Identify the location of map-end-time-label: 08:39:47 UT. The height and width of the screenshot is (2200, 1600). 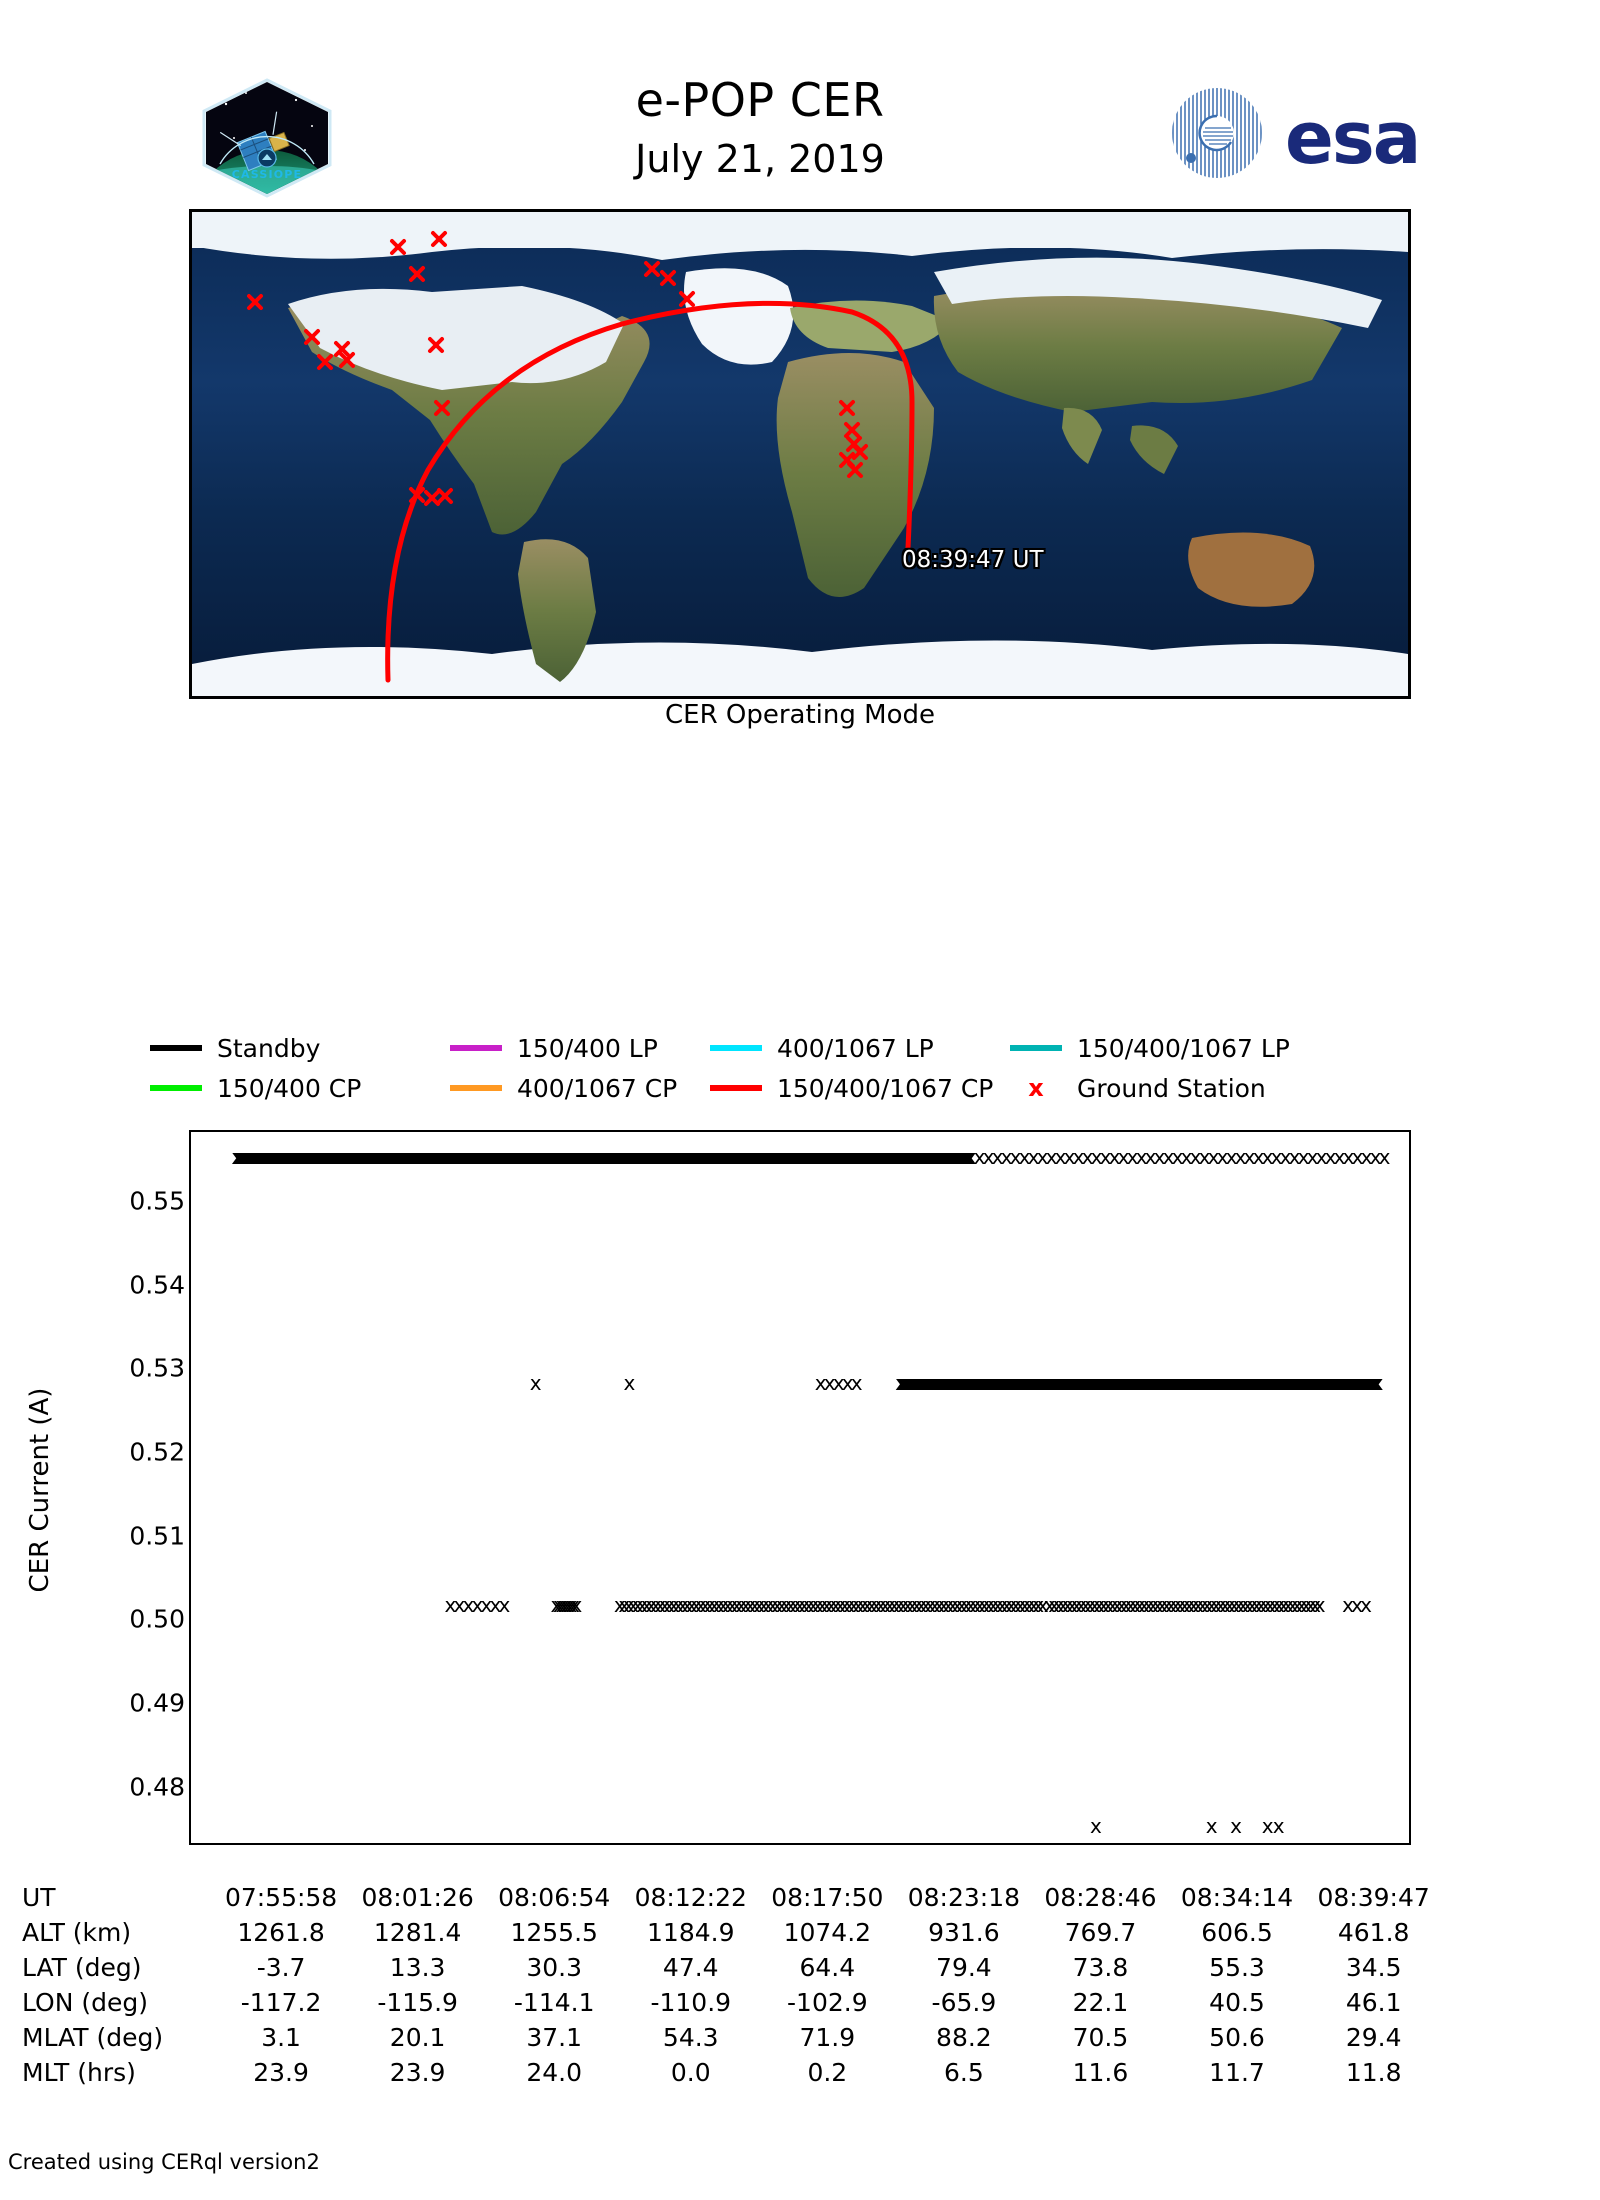
(973, 560).